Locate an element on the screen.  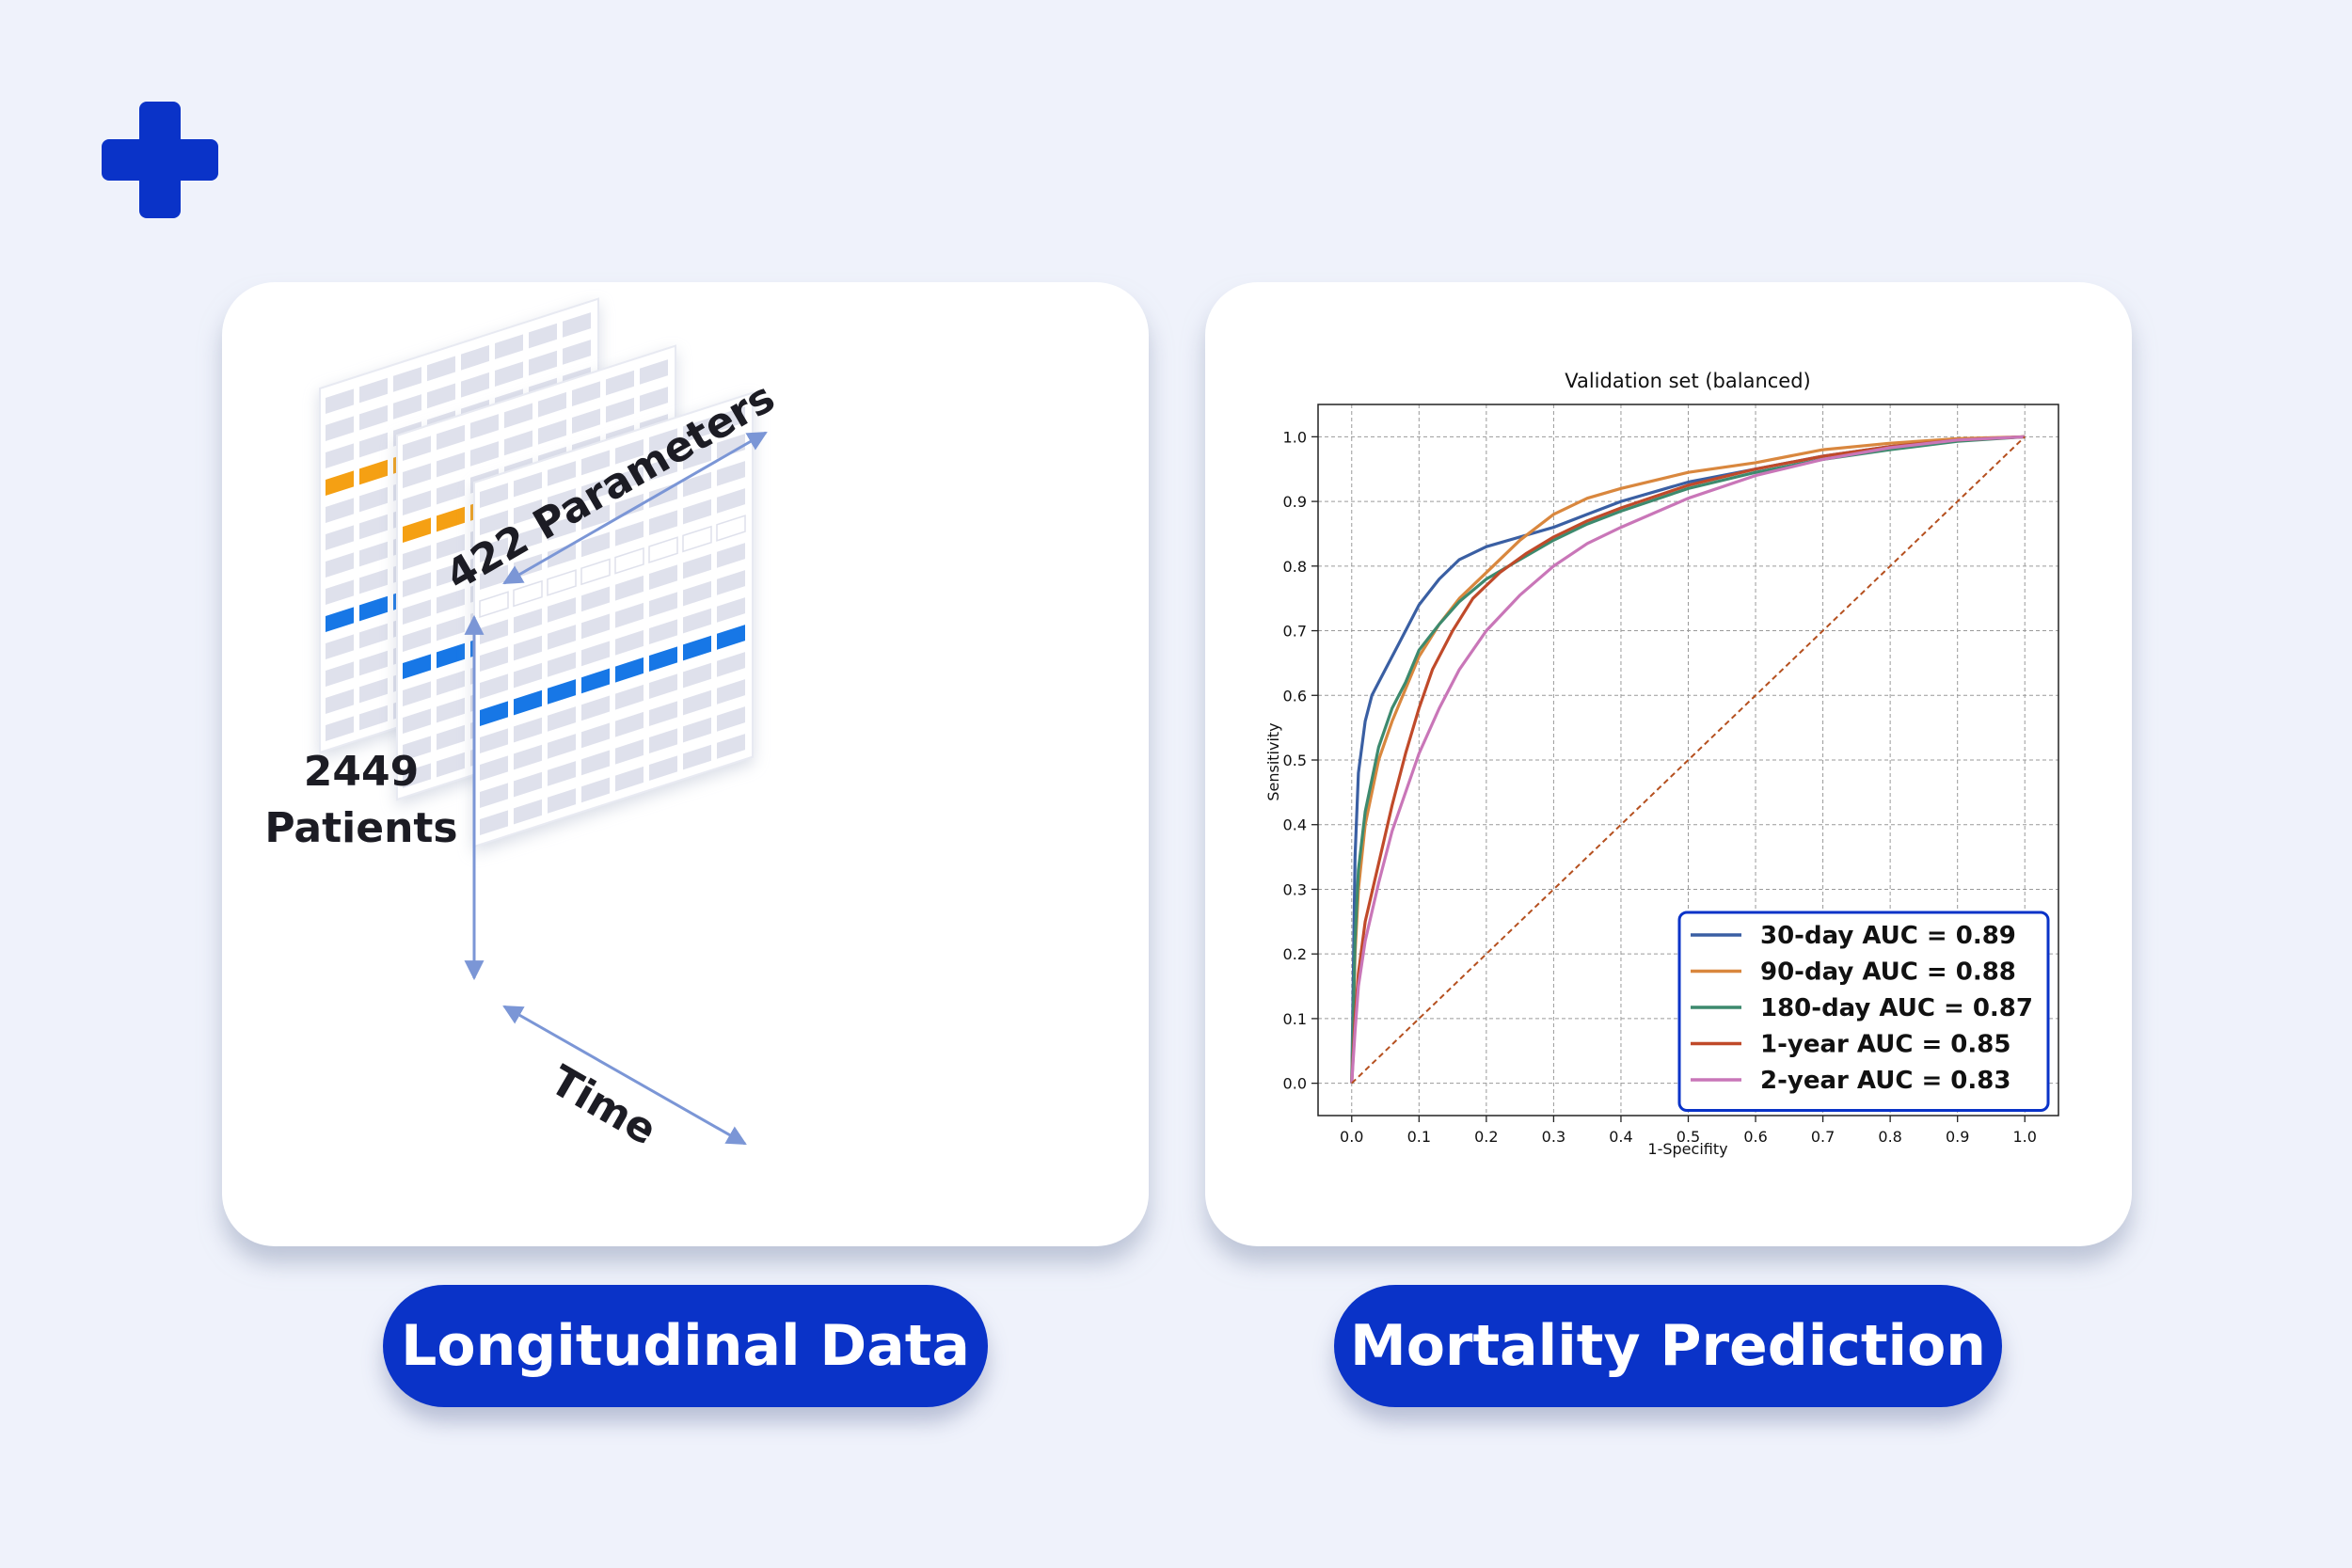
x-tick-label: 0.0 is located at coordinates (1351, 1137).